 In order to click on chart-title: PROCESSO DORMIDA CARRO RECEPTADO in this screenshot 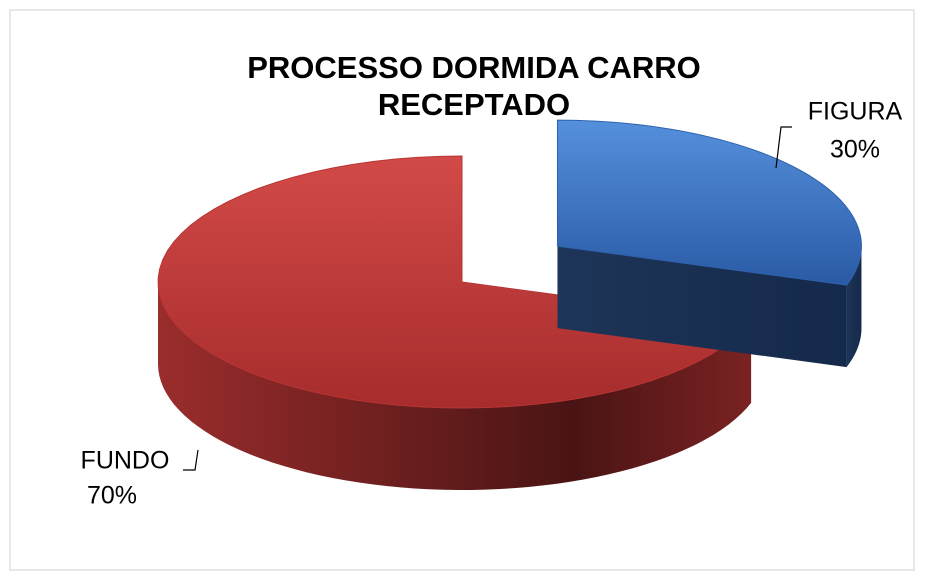, I will do `click(474, 86)`.